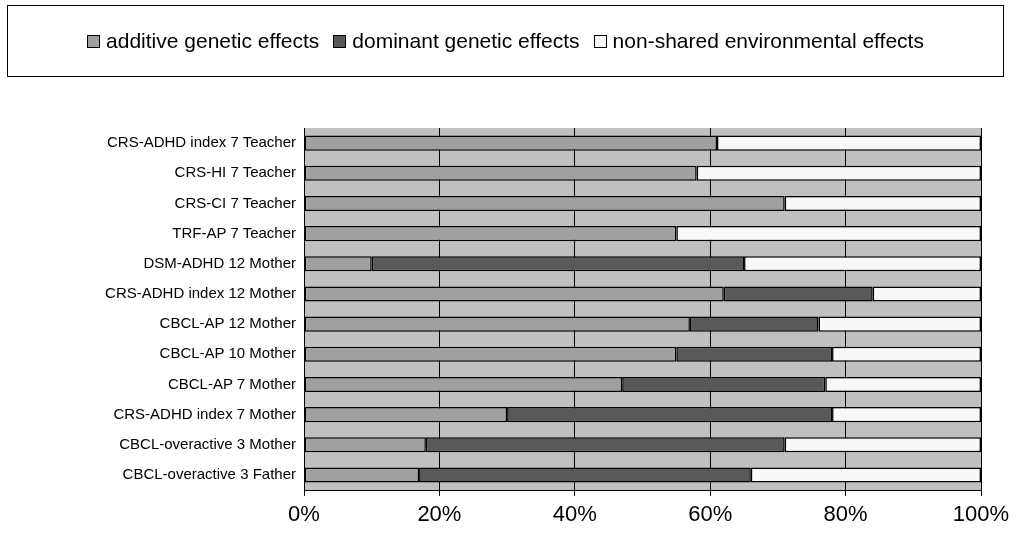 The image size is (1025, 552). What do you see at coordinates (207, 443) in the screenshot?
I see `y-tick-label: CBCL-overactive 3 Mother` at bounding box center [207, 443].